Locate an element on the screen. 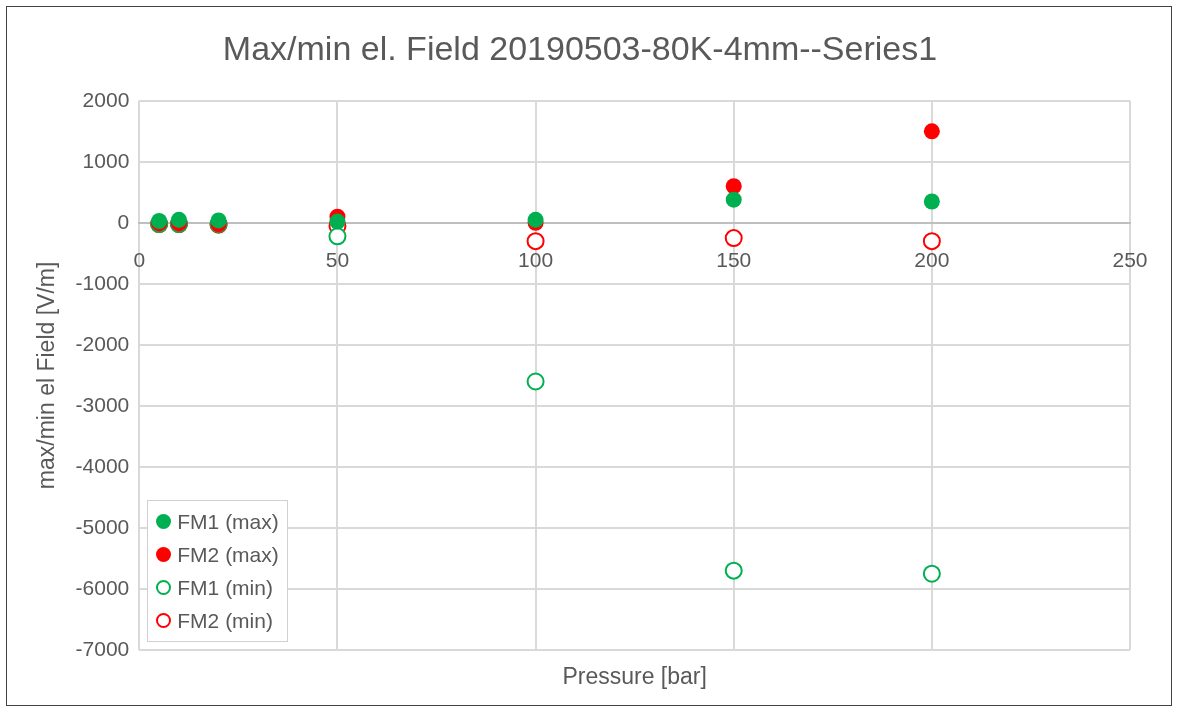  chart-title: Max/min el. Field 20190503-80K-4mm--Series1 is located at coordinates (580, 47).